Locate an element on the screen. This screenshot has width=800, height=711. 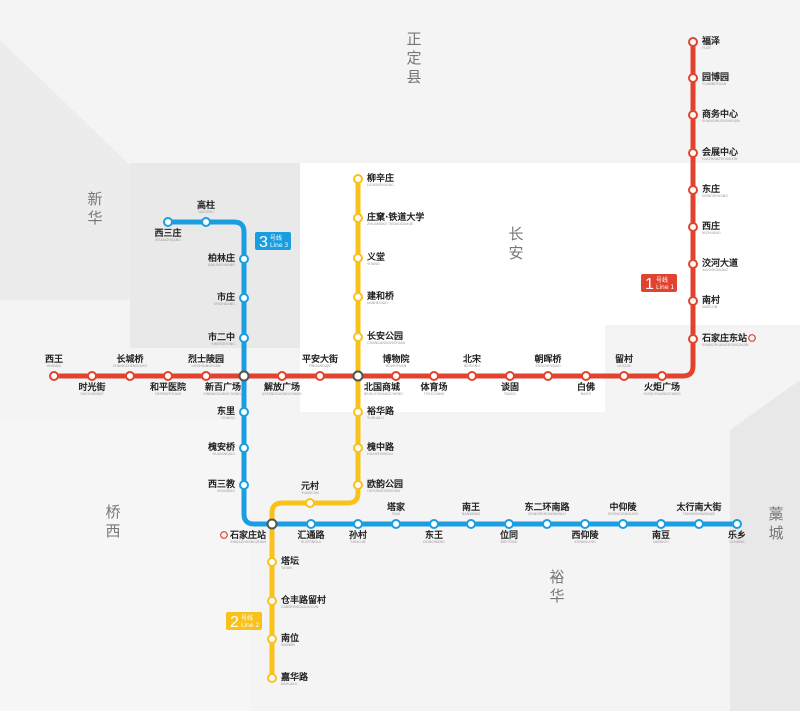
station-pinyin: XIWANG is located at coordinates (54, 366).